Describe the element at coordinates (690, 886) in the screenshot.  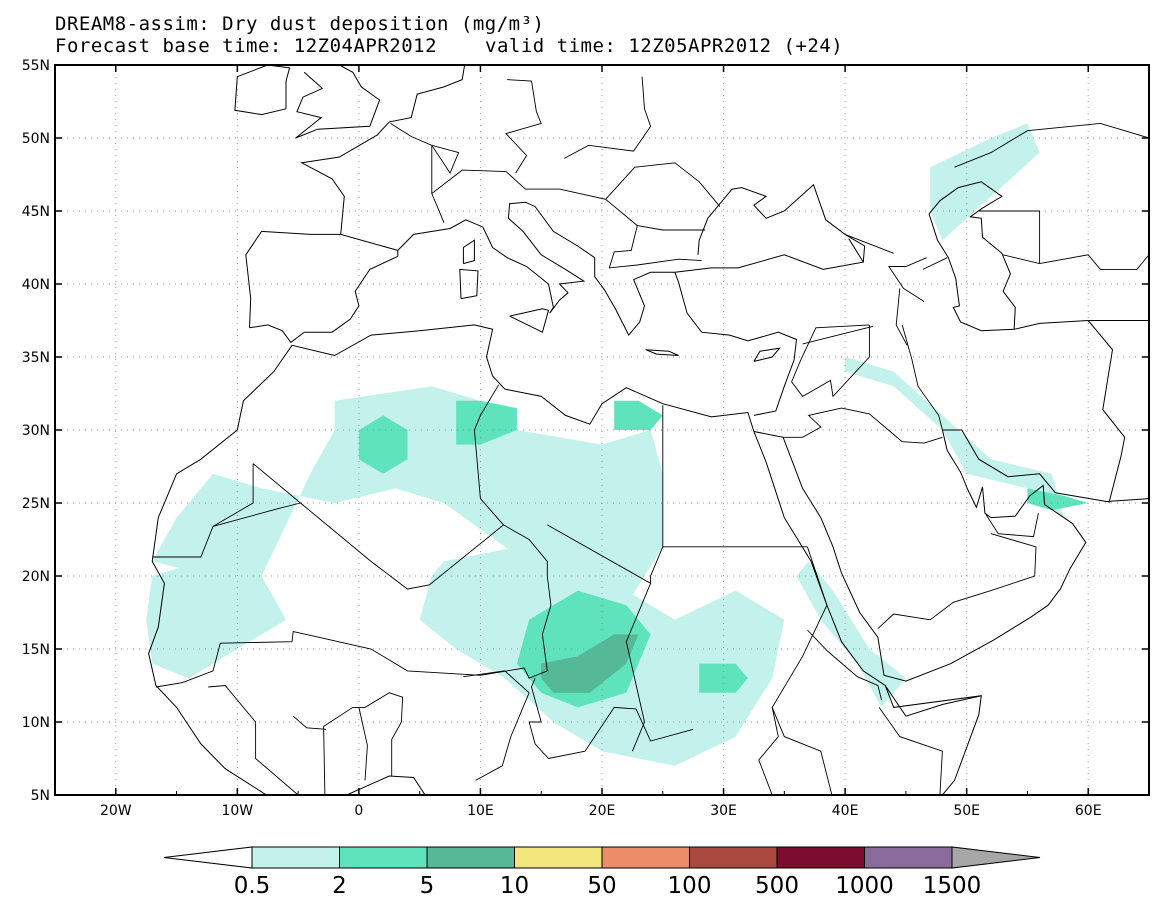
I see `colorbar-label: 100` at that location.